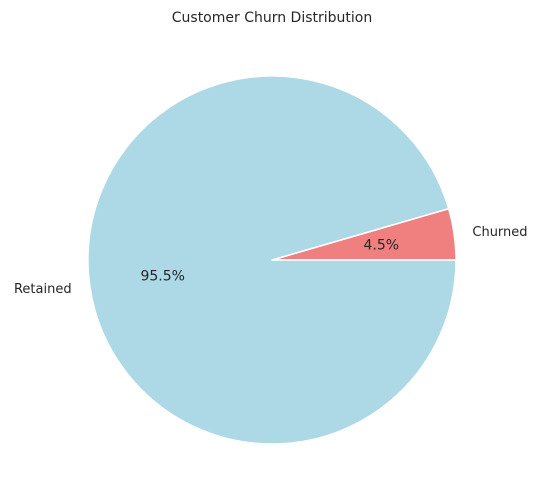  I want to click on pie-labels: Churned 4.5% Retained 95.5%, so click(271, 261).